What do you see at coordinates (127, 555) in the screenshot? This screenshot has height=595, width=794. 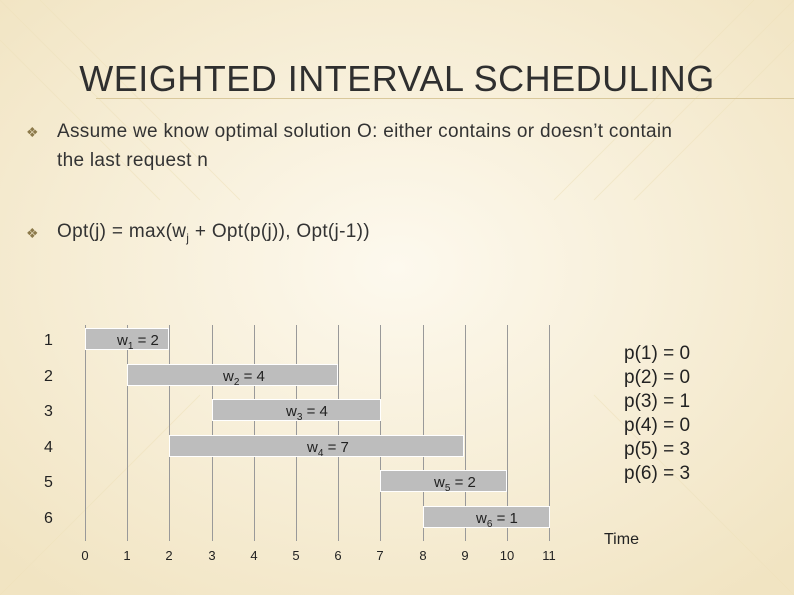 I see `time-tick-label: 1` at bounding box center [127, 555].